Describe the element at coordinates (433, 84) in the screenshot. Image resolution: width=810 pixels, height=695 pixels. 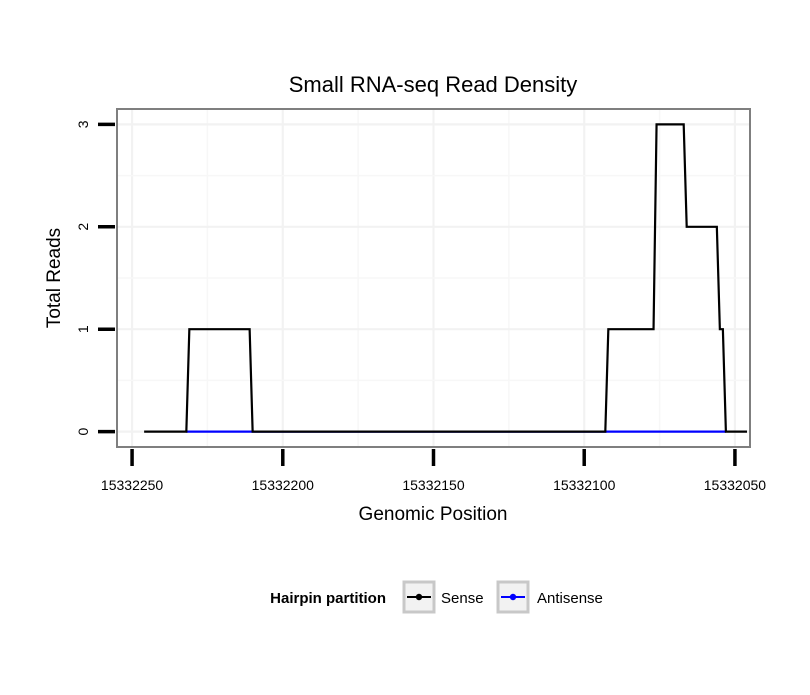
I see `chart-title: Small RNA-seq Read Density` at that location.